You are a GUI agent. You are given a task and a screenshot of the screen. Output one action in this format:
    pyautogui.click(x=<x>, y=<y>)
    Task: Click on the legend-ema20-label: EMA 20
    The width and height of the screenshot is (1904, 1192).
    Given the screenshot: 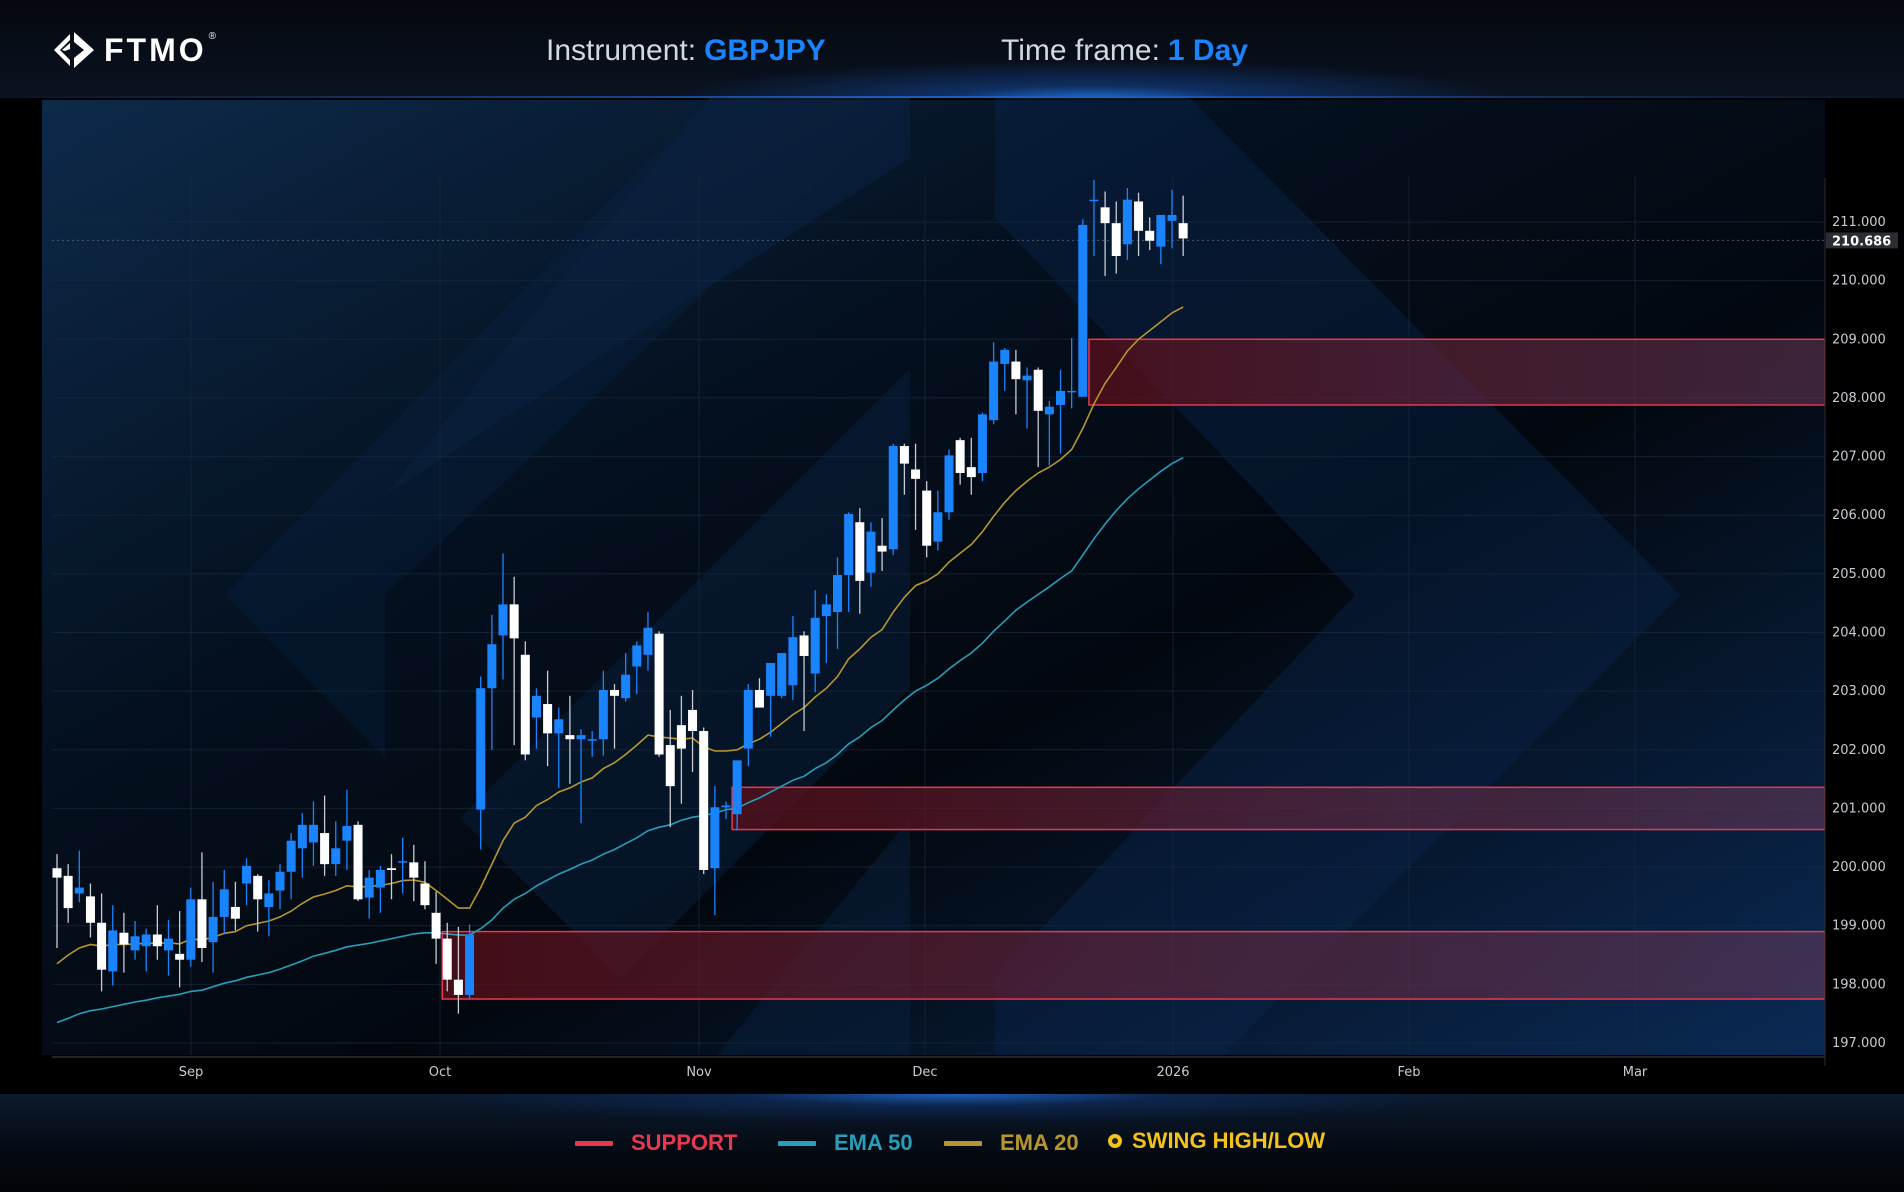 What is the action you would take?
    pyautogui.click(x=1039, y=1142)
    